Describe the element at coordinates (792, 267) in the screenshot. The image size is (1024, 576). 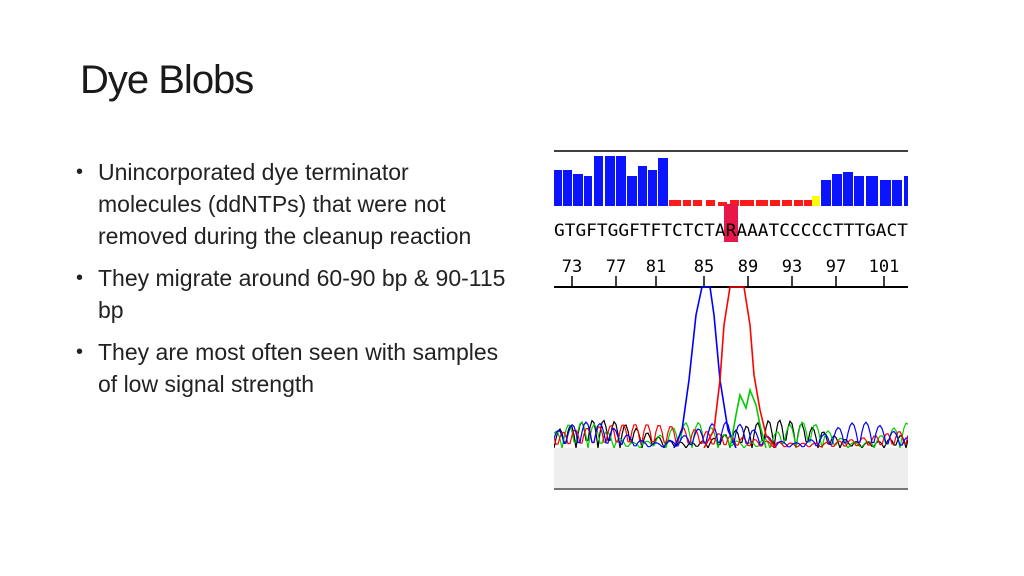
I see `position-tick-label: 93` at that location.